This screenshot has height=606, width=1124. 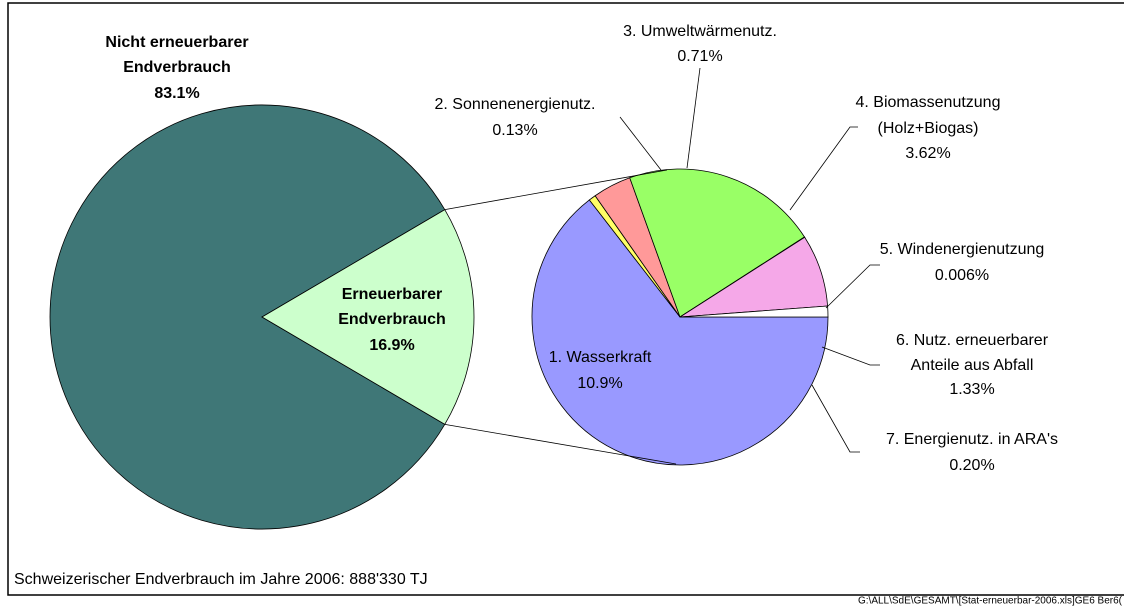 What do you see at coordinates (599, 383) in the screenshot?
I see `slice-label: 10.9%` at bounding box center [599, 383].